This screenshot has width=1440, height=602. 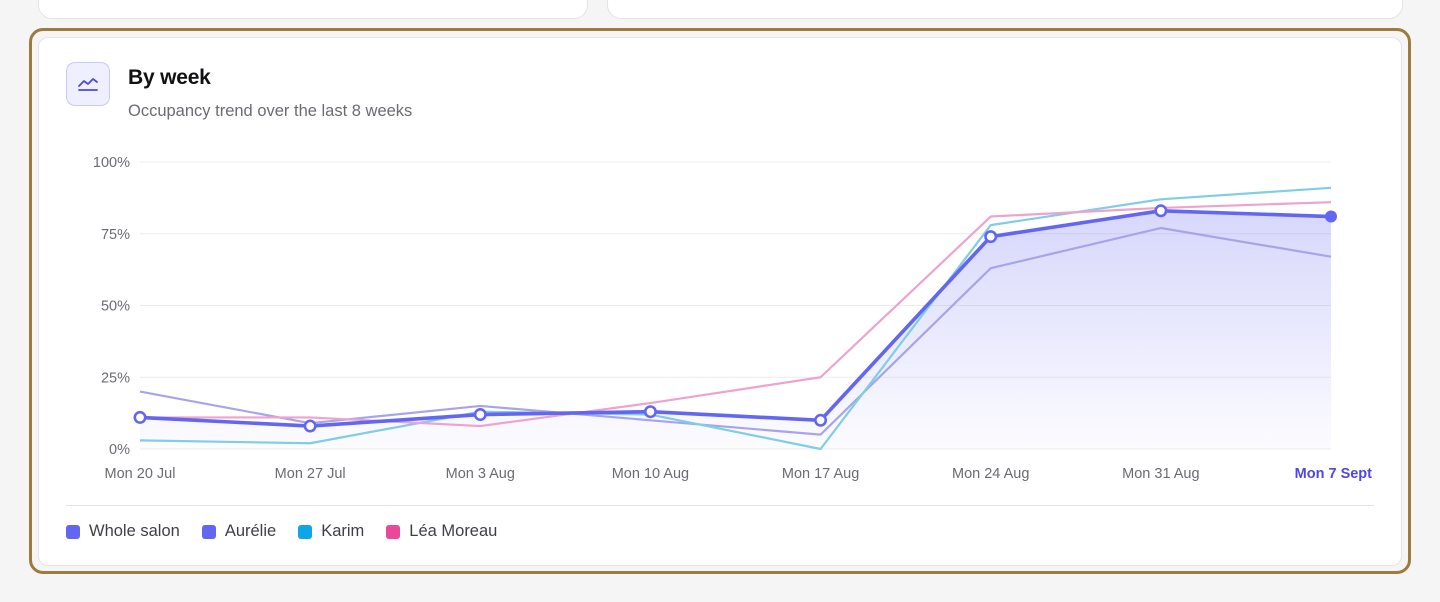 I want to click on y-tick-label: 75%, so click(x=115, y=235).